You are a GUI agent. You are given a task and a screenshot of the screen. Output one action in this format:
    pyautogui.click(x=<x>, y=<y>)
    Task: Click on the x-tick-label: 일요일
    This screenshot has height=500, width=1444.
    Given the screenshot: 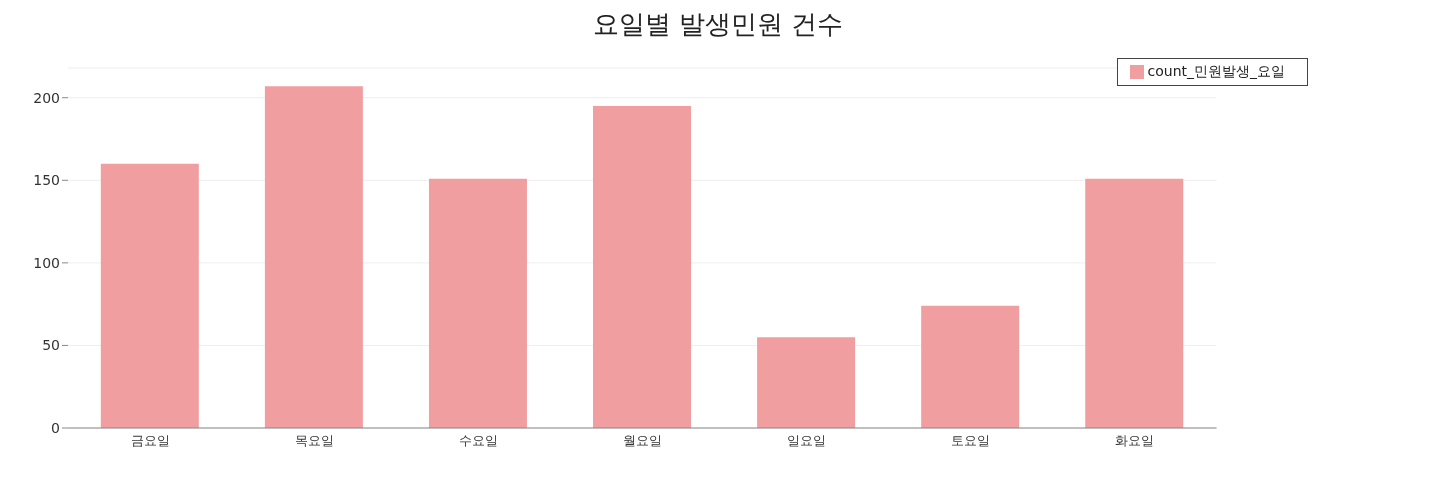 What is the action you would take?
    pyautogui.click(x=806, y=441)
    